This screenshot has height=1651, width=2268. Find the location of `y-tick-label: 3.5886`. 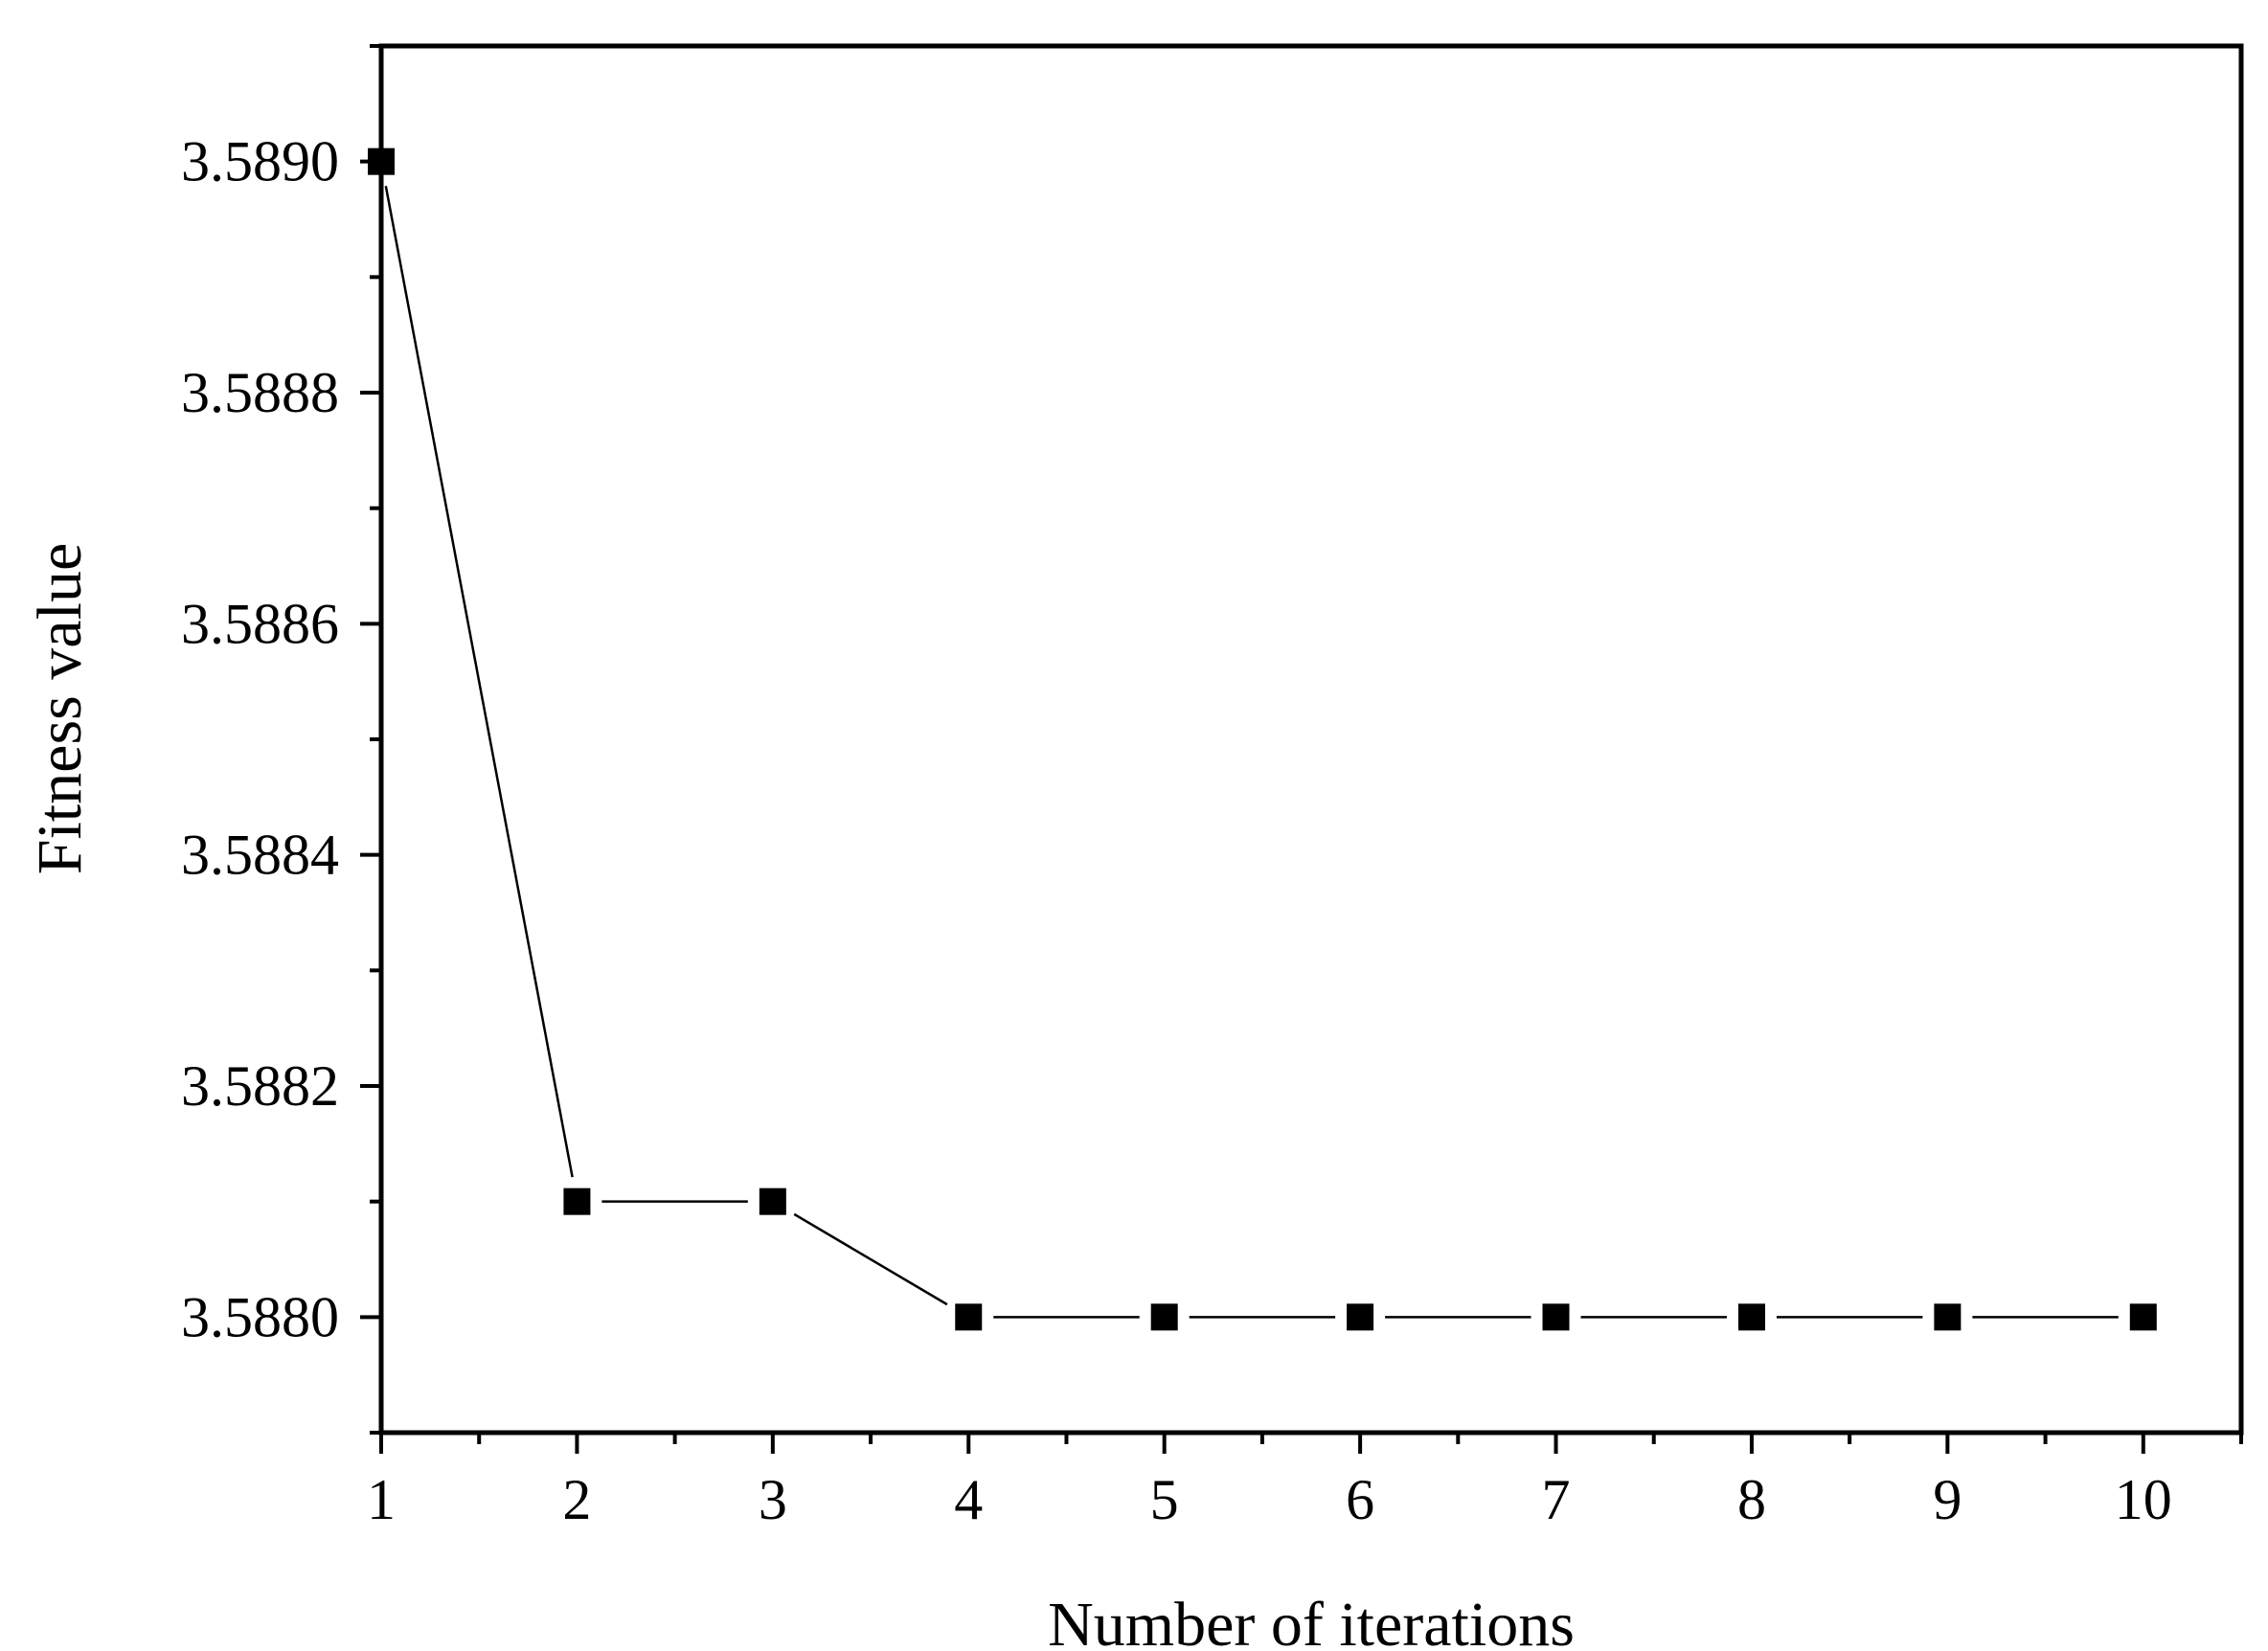

y-tick-label: 3.5886 is located at coordinates (260, 623).